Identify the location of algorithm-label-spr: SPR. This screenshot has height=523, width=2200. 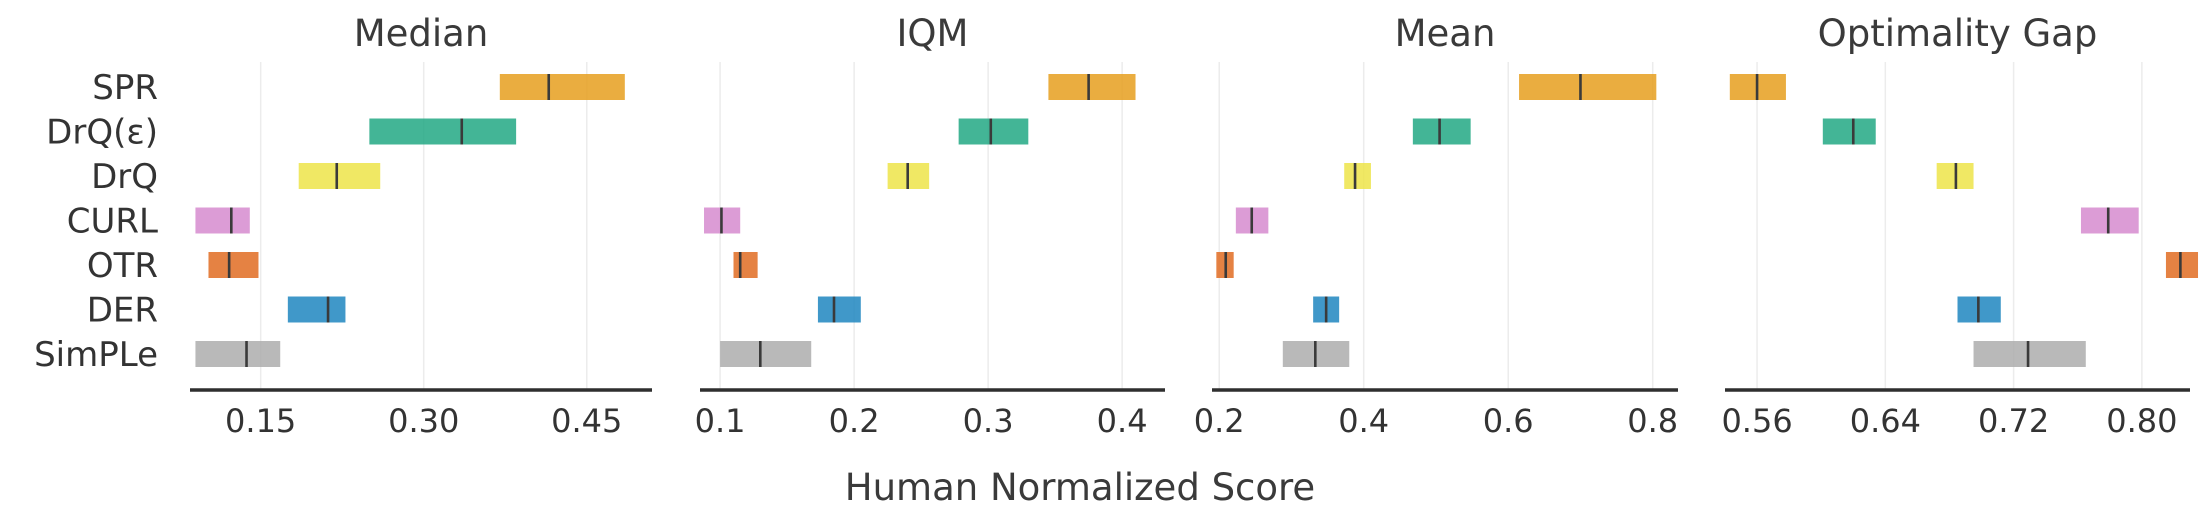
(125, 88).